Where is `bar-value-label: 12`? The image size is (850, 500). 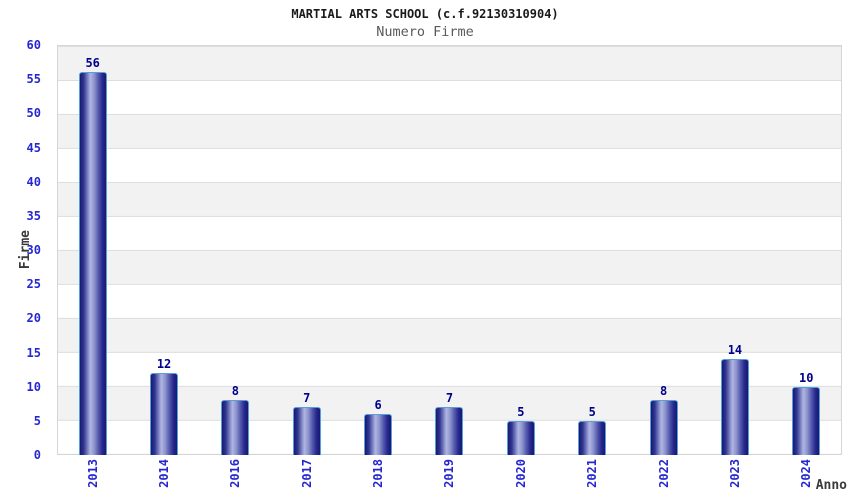 bar-value-label: 12 is located at coordinates (164, 364).